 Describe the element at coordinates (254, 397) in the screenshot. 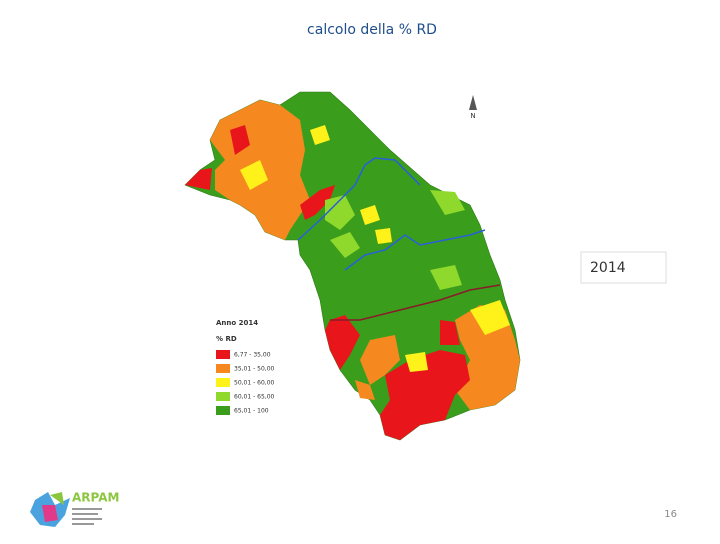

I see `legend-label: 60,01 - 65,00` at that location.